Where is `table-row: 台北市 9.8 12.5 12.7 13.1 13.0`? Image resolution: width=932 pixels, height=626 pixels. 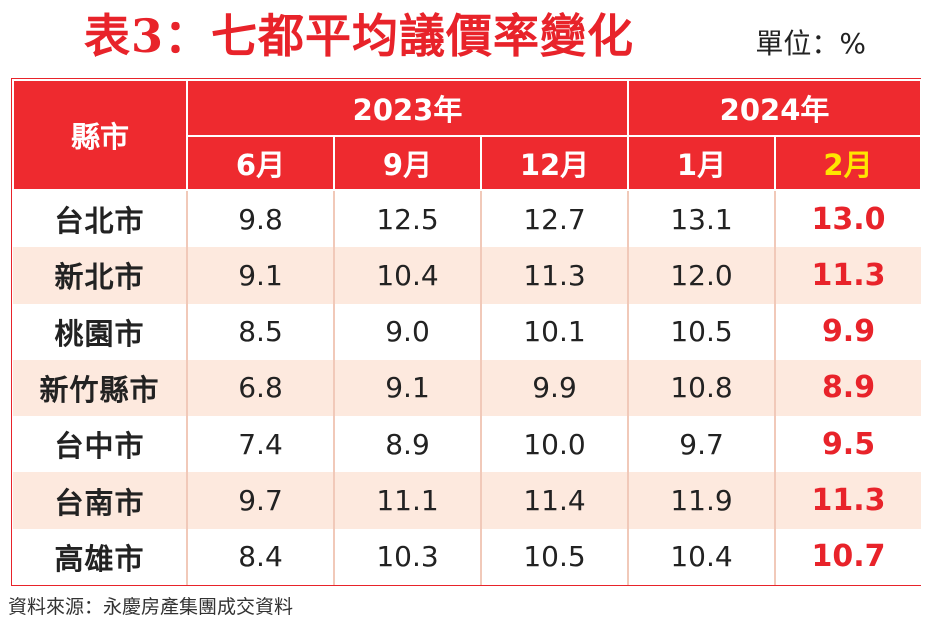
table-row: 台北市 9.8 12.5 12.7 13.1 13.0 is located at coordinates (467, 219).